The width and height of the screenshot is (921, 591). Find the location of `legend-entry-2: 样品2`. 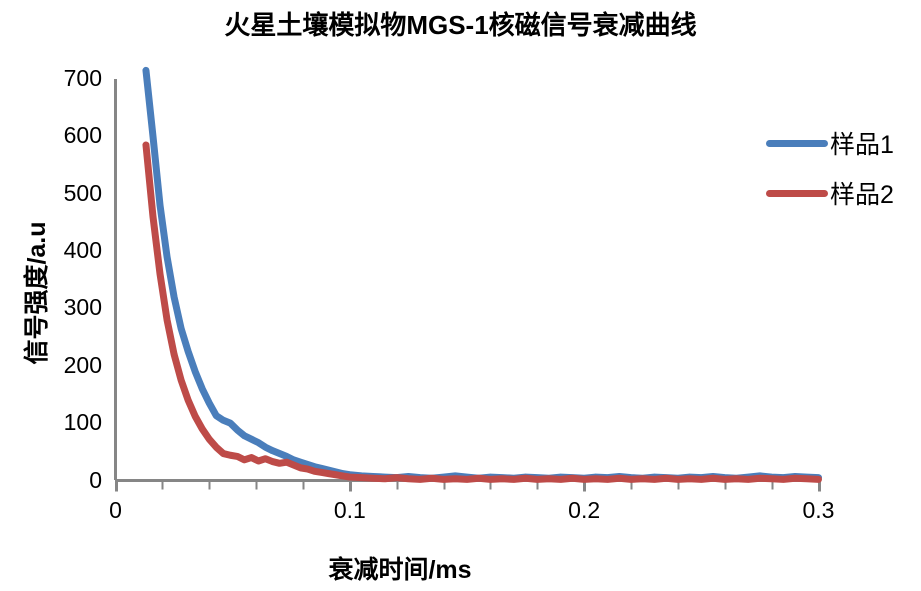

legend-entry-2: 样品2 is located at coordinates (841, 193).